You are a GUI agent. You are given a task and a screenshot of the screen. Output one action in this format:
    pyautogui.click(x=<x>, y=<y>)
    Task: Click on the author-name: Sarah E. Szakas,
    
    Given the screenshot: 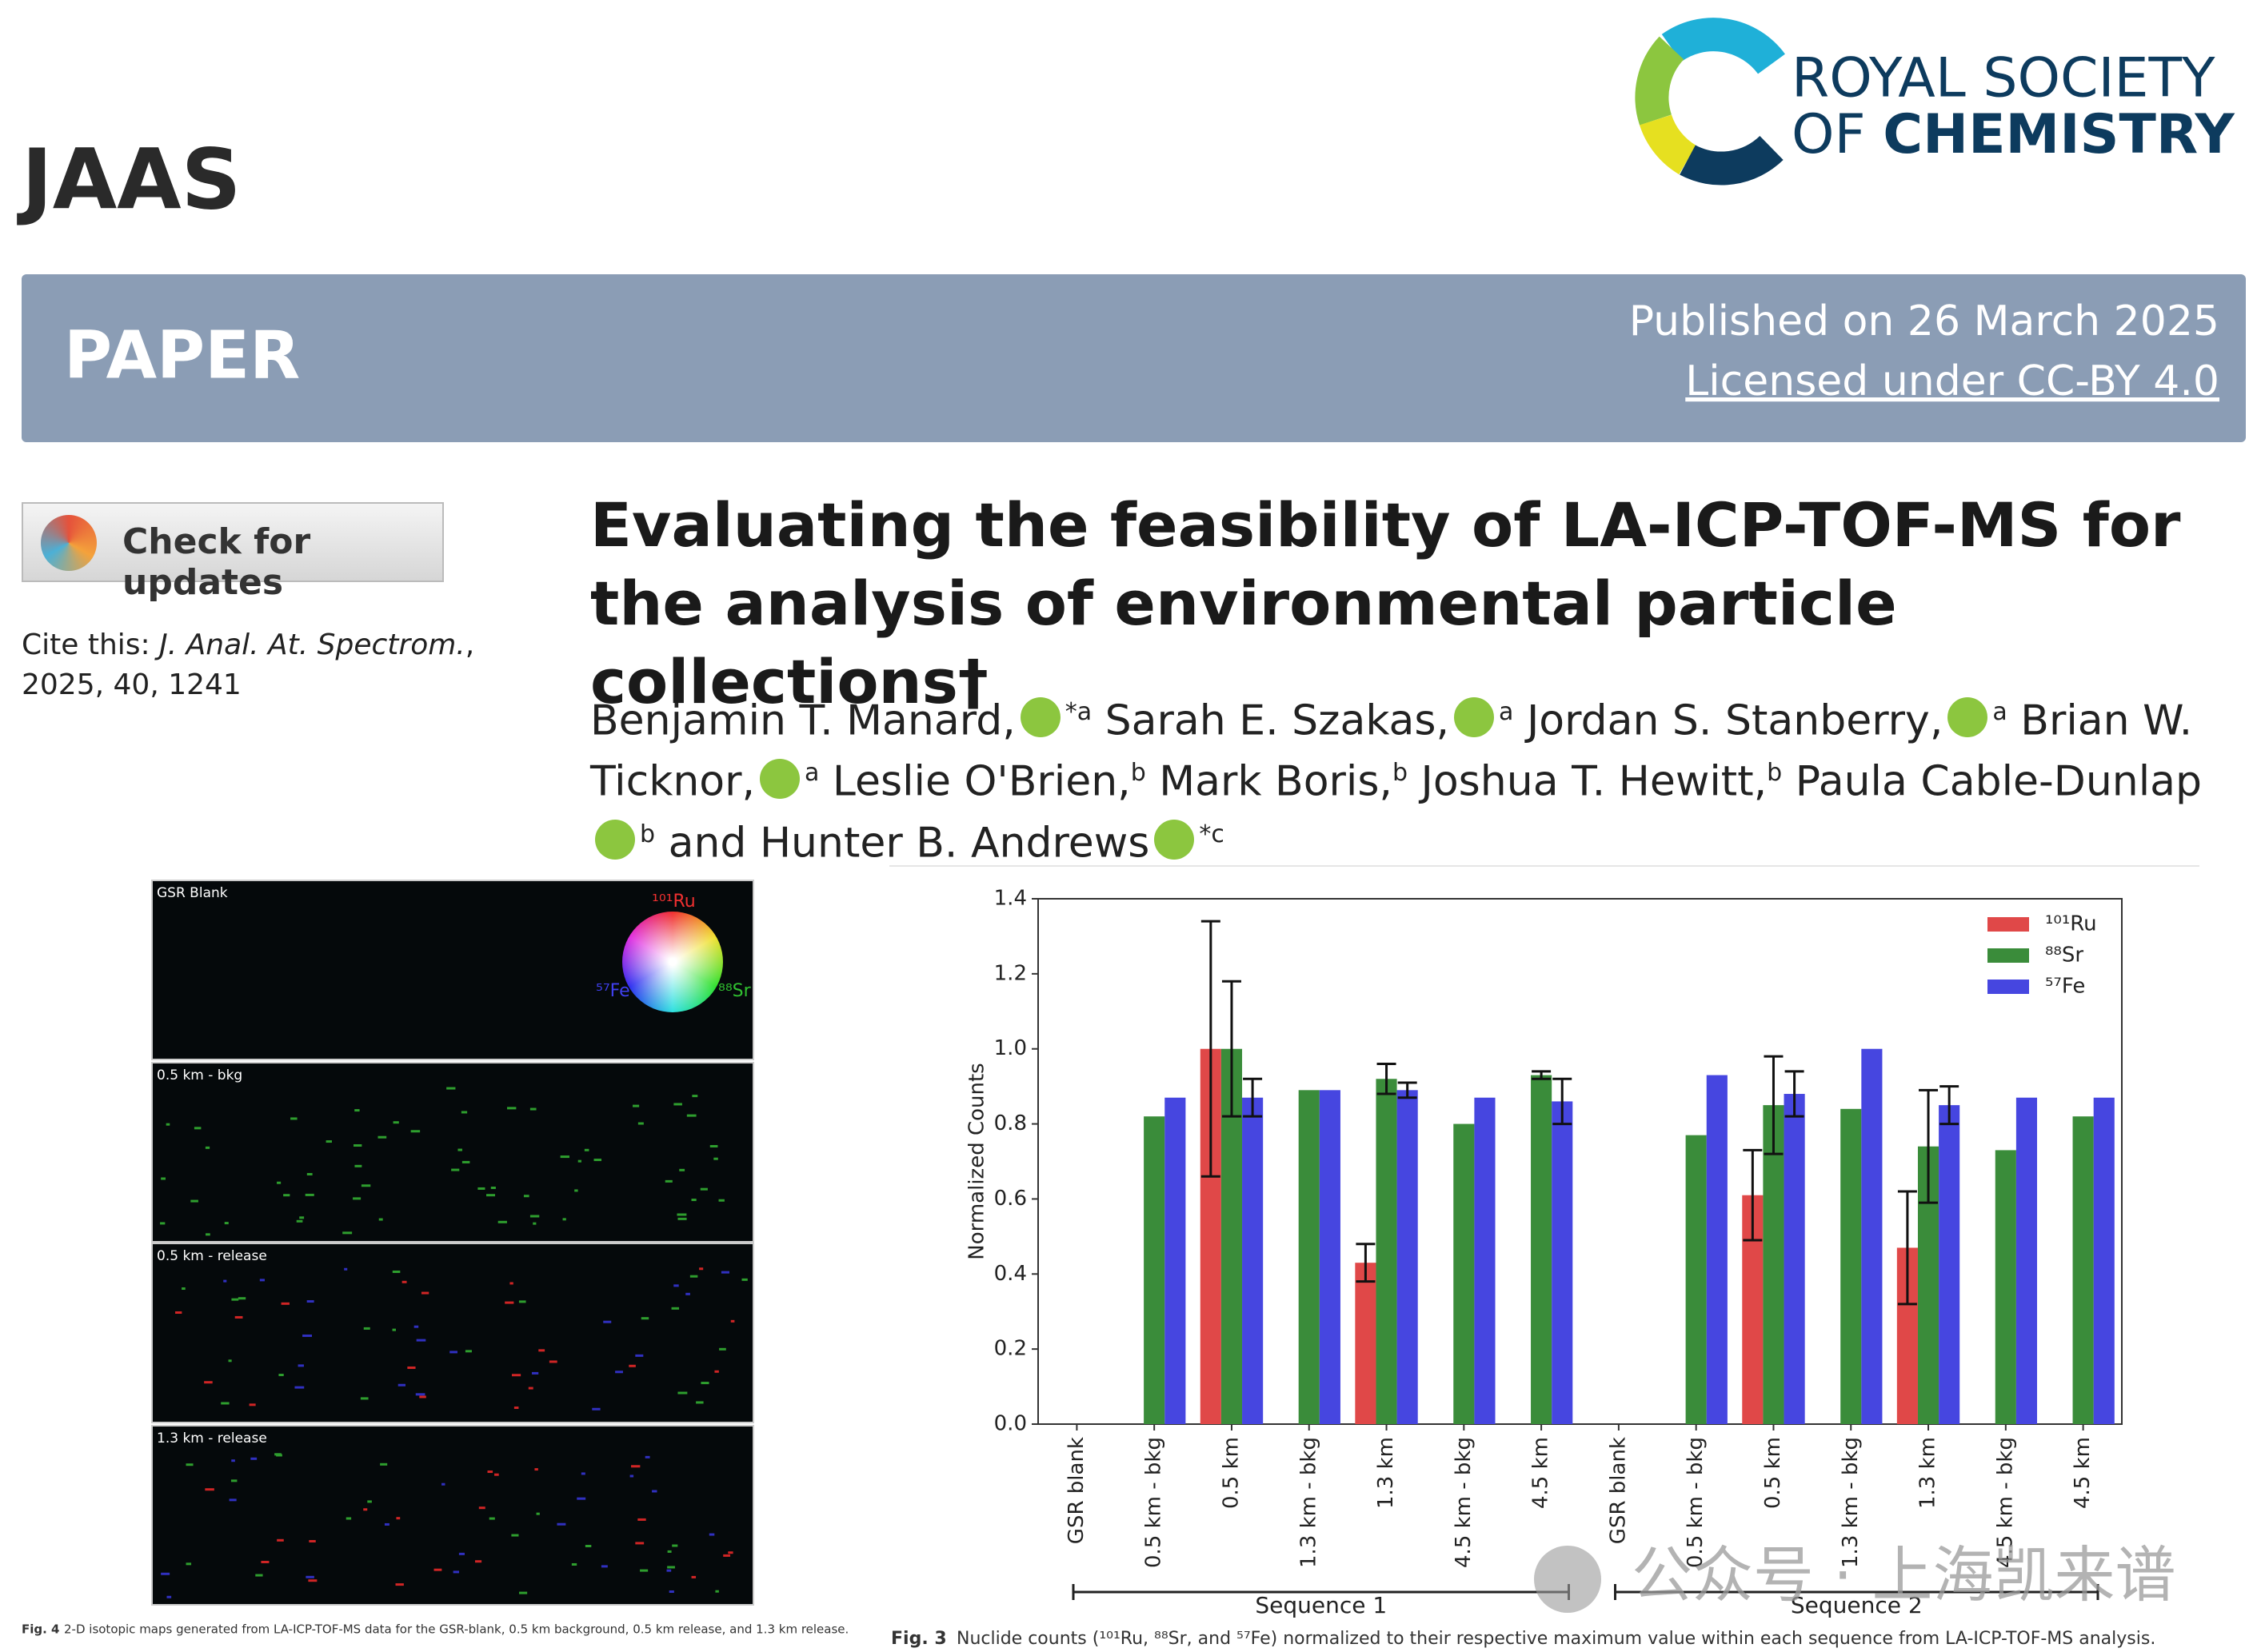 What is the action you would take?
    pyautogui.click(x=1277, y=720)
    